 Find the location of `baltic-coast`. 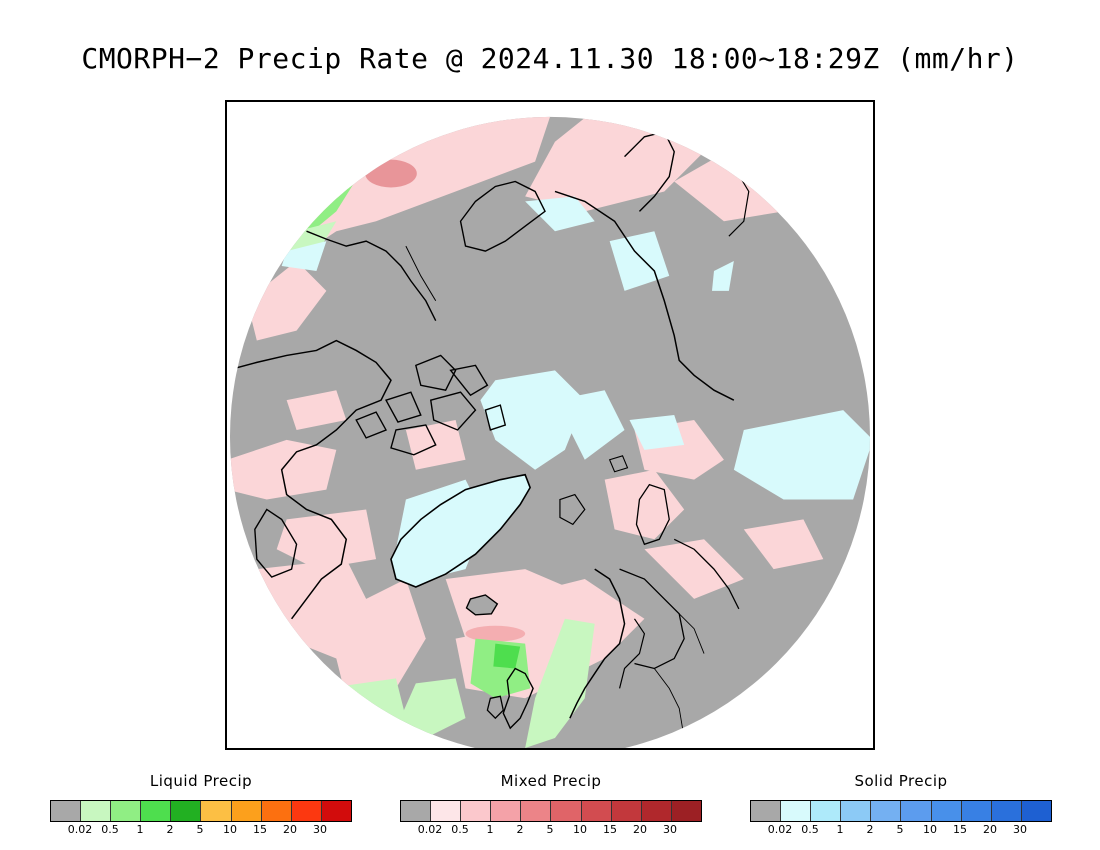

baltic-coast is located at coordinates (632, 653).